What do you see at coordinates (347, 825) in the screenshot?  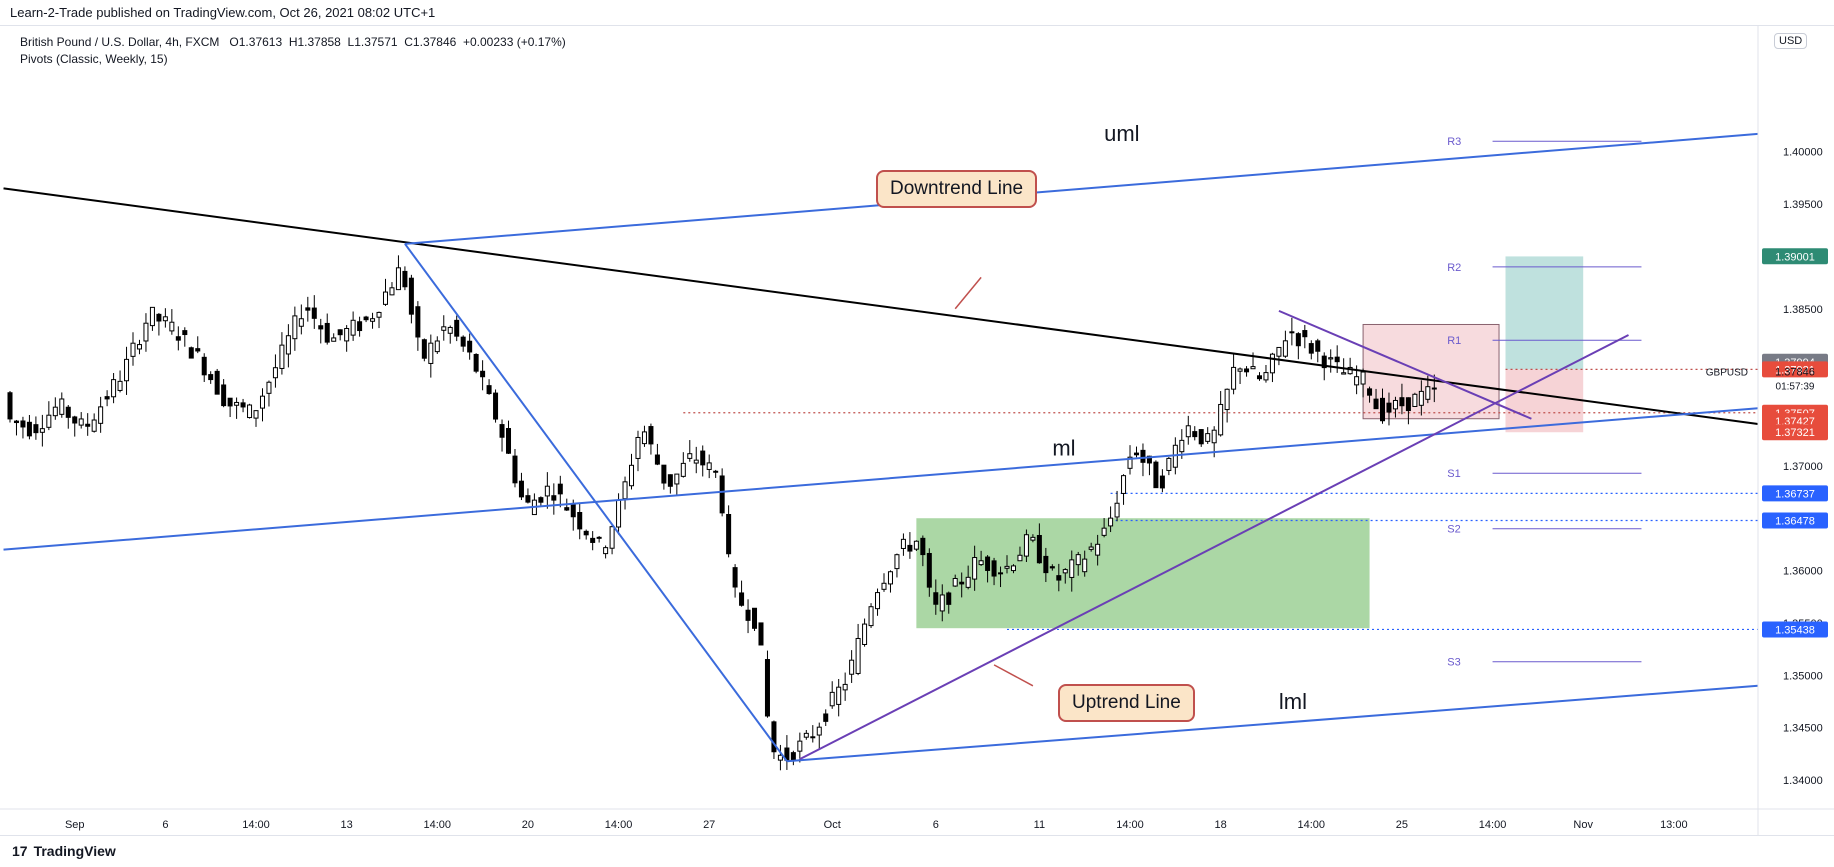 I see `x-tick-label: 13` at bounding box center [347, 825].